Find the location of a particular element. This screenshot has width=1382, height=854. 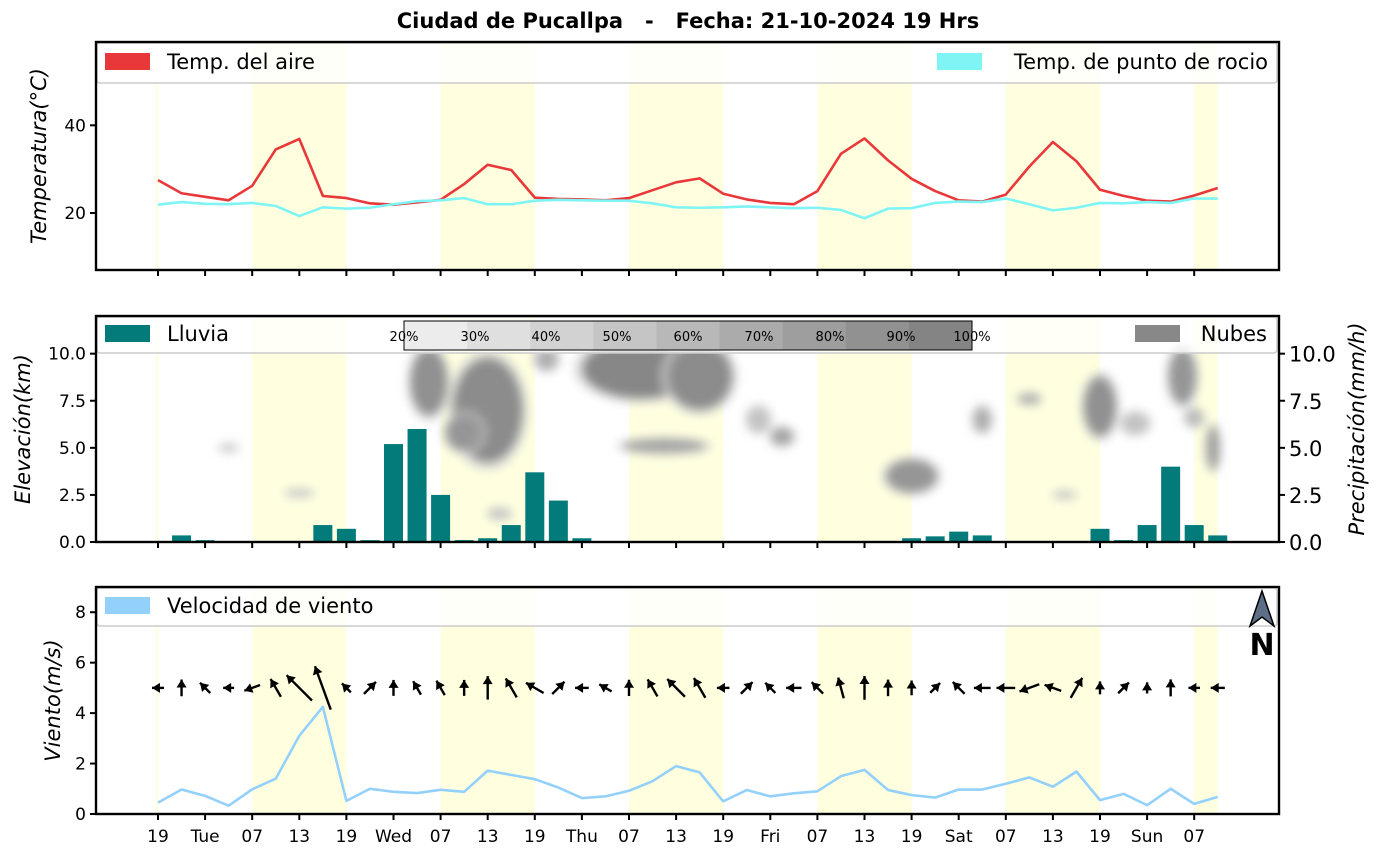

colorbar-label: 30% is located at coordinates (475, 337).